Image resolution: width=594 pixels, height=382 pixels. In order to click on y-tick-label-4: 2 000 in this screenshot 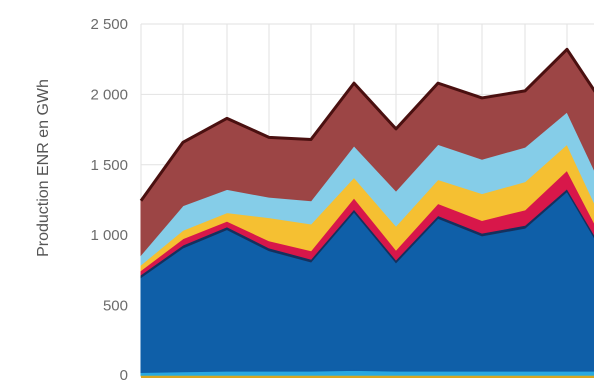, I will do `click(109, 94)`.